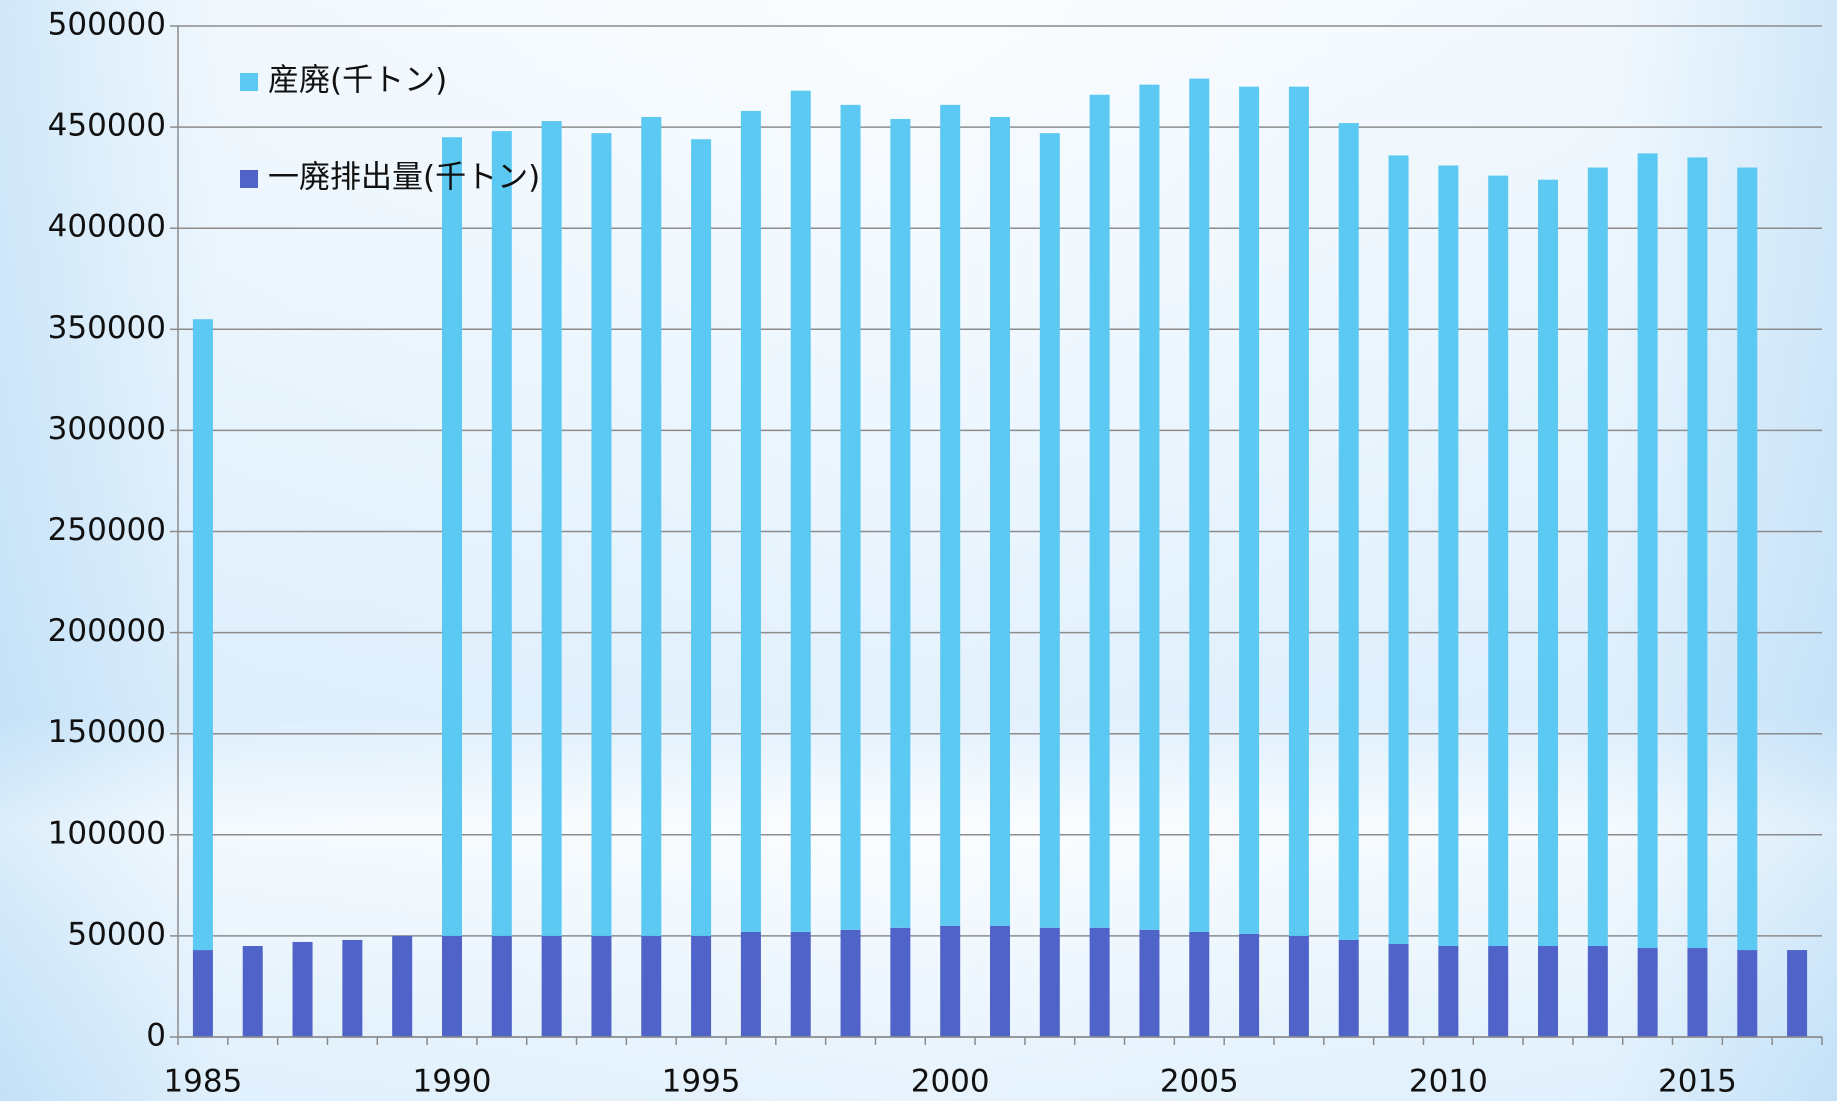 This screenshot has height=1101, width=1837. What do you see at coordinates (107, 429) in the screenshot?
I see `y-tick-label: 300000` at bounding box center [107, 429].